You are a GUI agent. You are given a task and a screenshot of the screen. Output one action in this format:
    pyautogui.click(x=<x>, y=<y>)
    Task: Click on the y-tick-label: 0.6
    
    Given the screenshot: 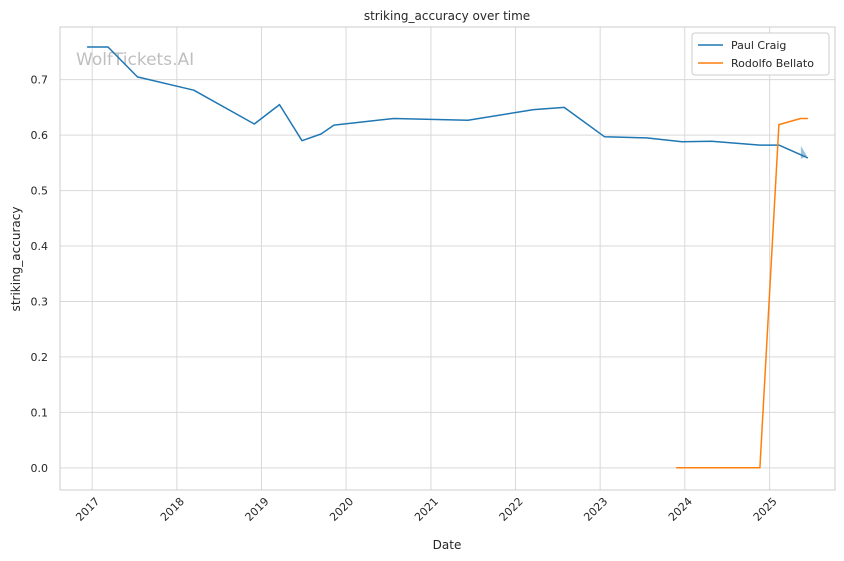 What is the action you would take?
    pyautogui.click(x=40, y=135)
    